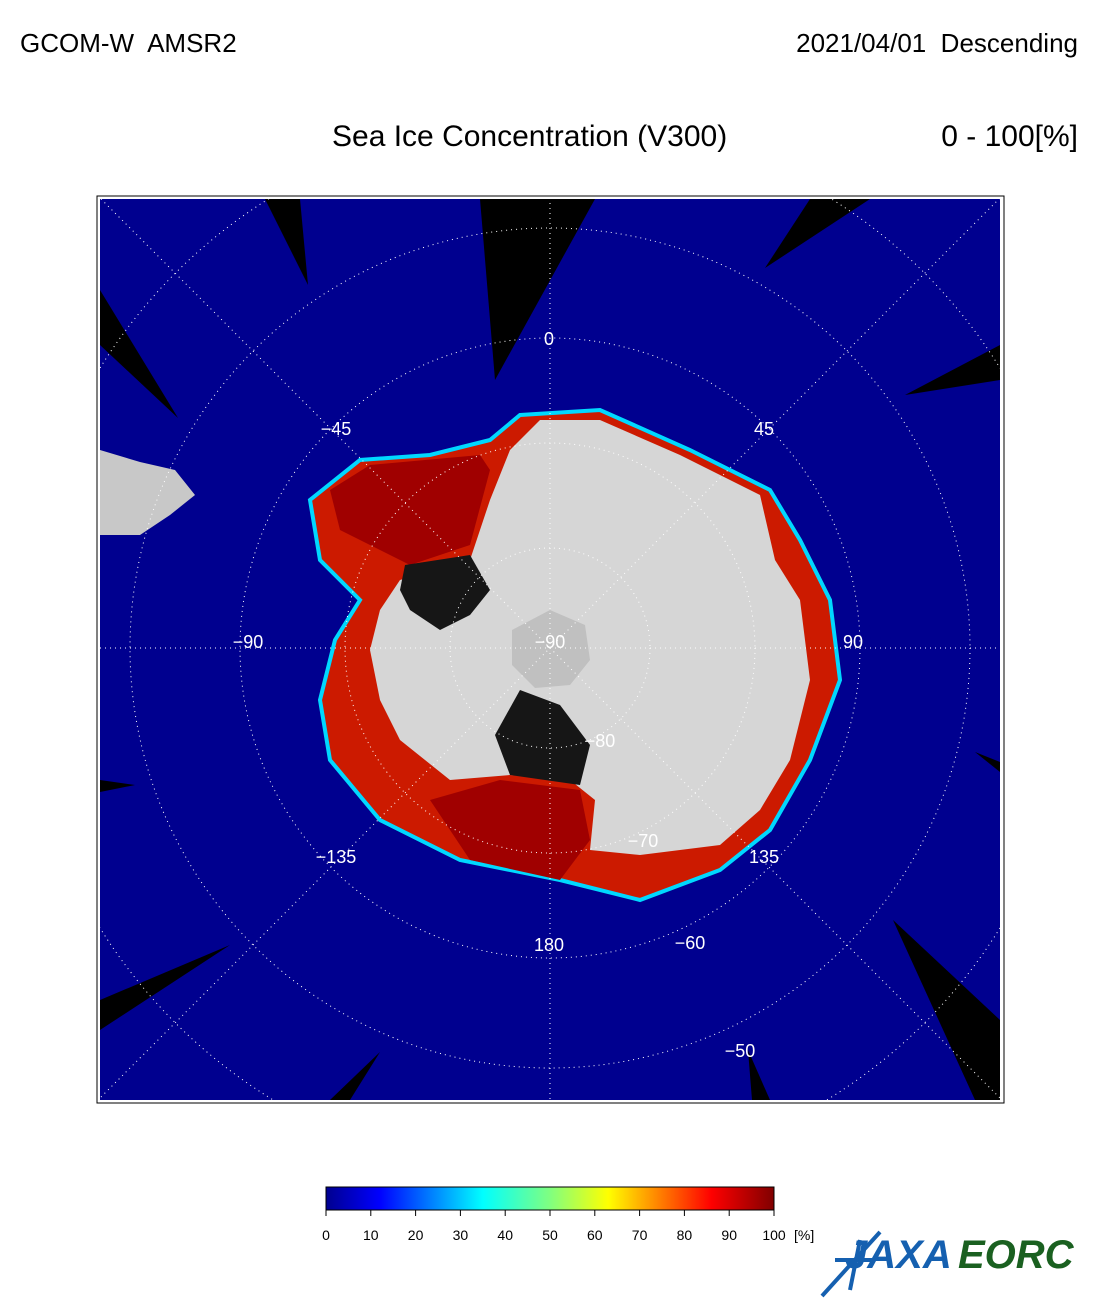 This screenshot has height=1300, width=1100. What do you see at coordinates (1016, 1255) in the screenshot?
I see `logo-eorc: EORC` at bounding box center [1016, 1255].